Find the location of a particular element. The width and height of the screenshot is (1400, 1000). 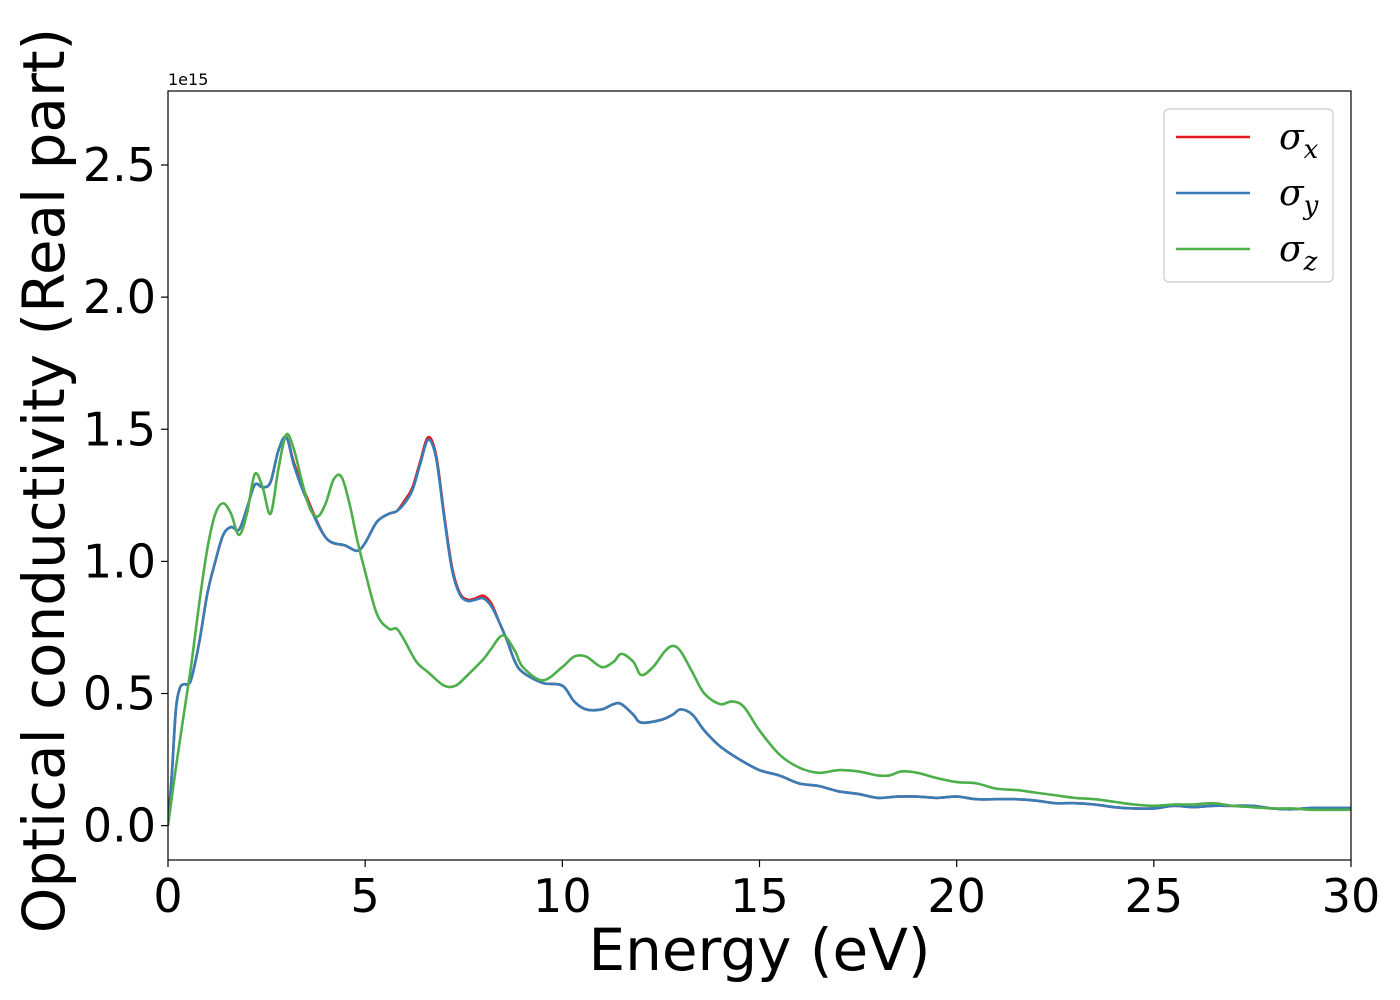

y-tick-label: 2.5 is located at coordinates (119, 165).